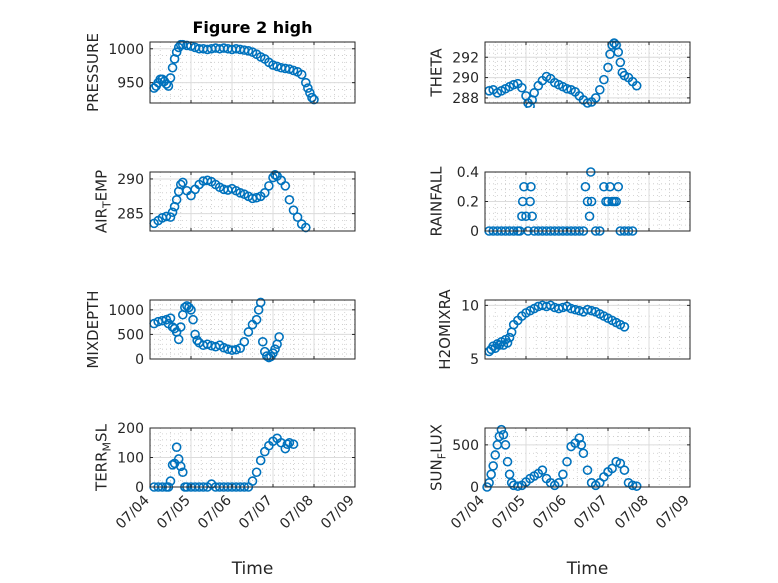 The image size is (778, 583). What do you see at coordinates (93, 329) in the screenshot?
I see `y-axis-label: MIXDEPTH` at bounding box center [93, 329].